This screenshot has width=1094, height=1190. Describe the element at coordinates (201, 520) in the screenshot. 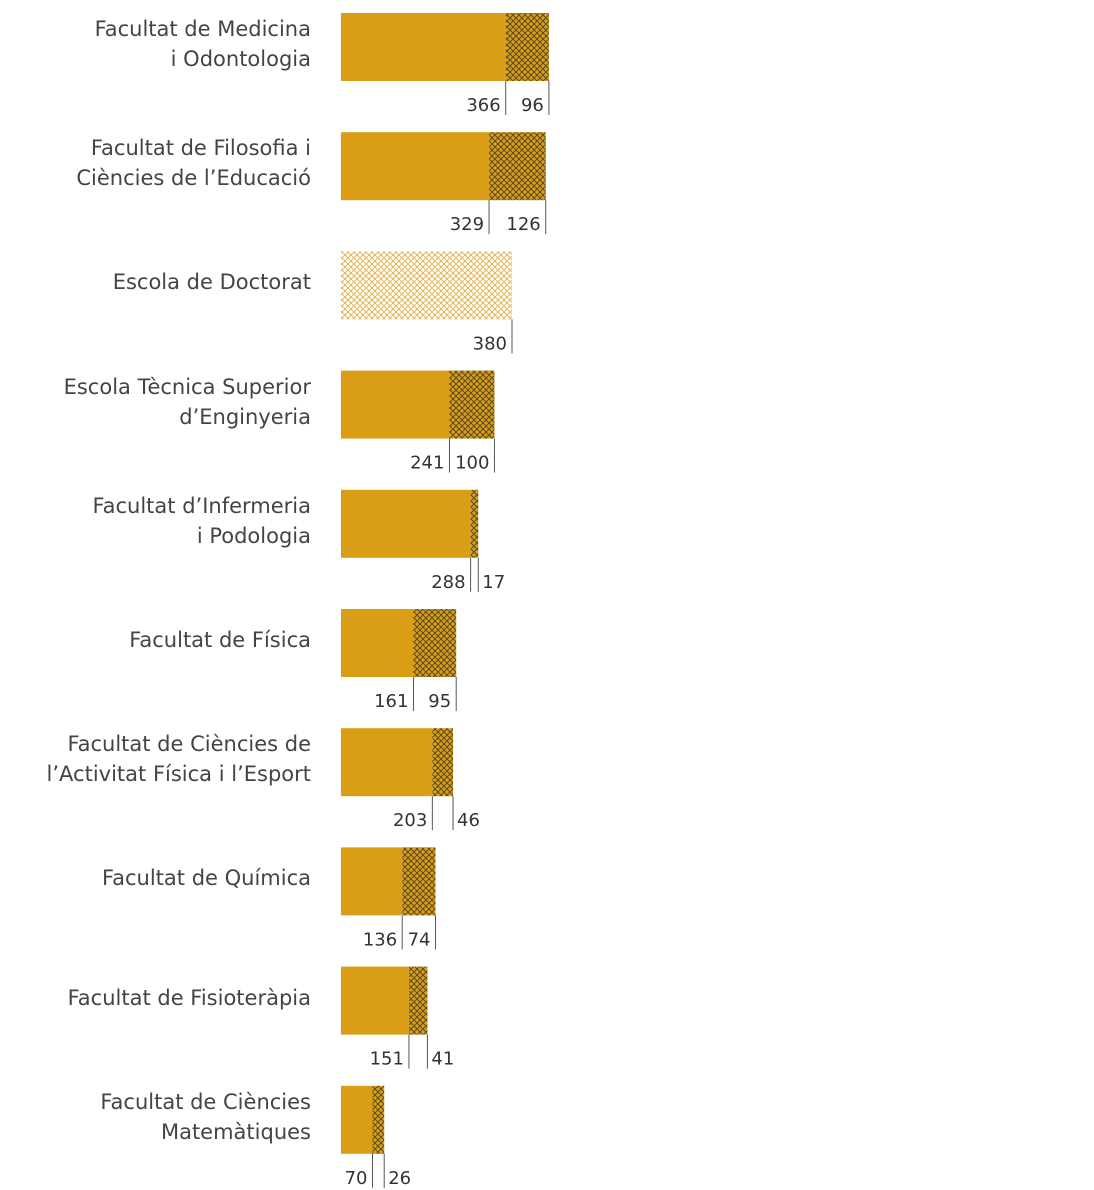

I see `category-label: Facultat d’Infermeria i Podologia` at that location.